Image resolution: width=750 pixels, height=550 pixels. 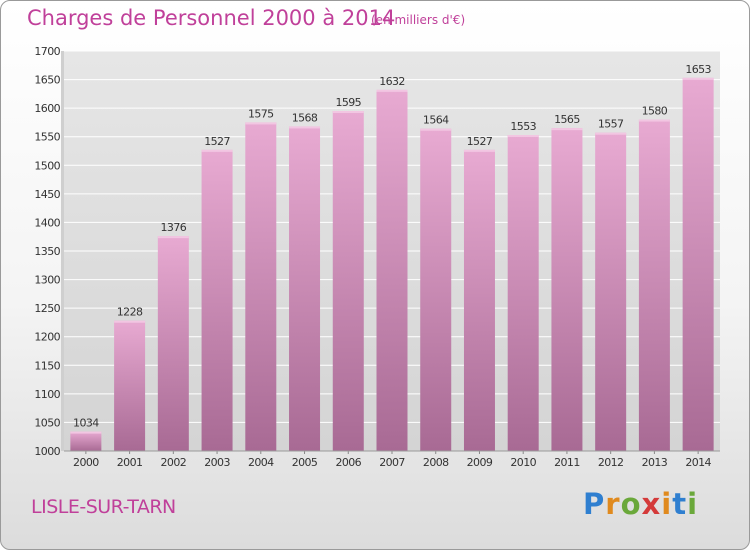 What do you see at coordinates (62, 251) in the screenshot?
I see `plot-edge` at bounding box center [62, 251].